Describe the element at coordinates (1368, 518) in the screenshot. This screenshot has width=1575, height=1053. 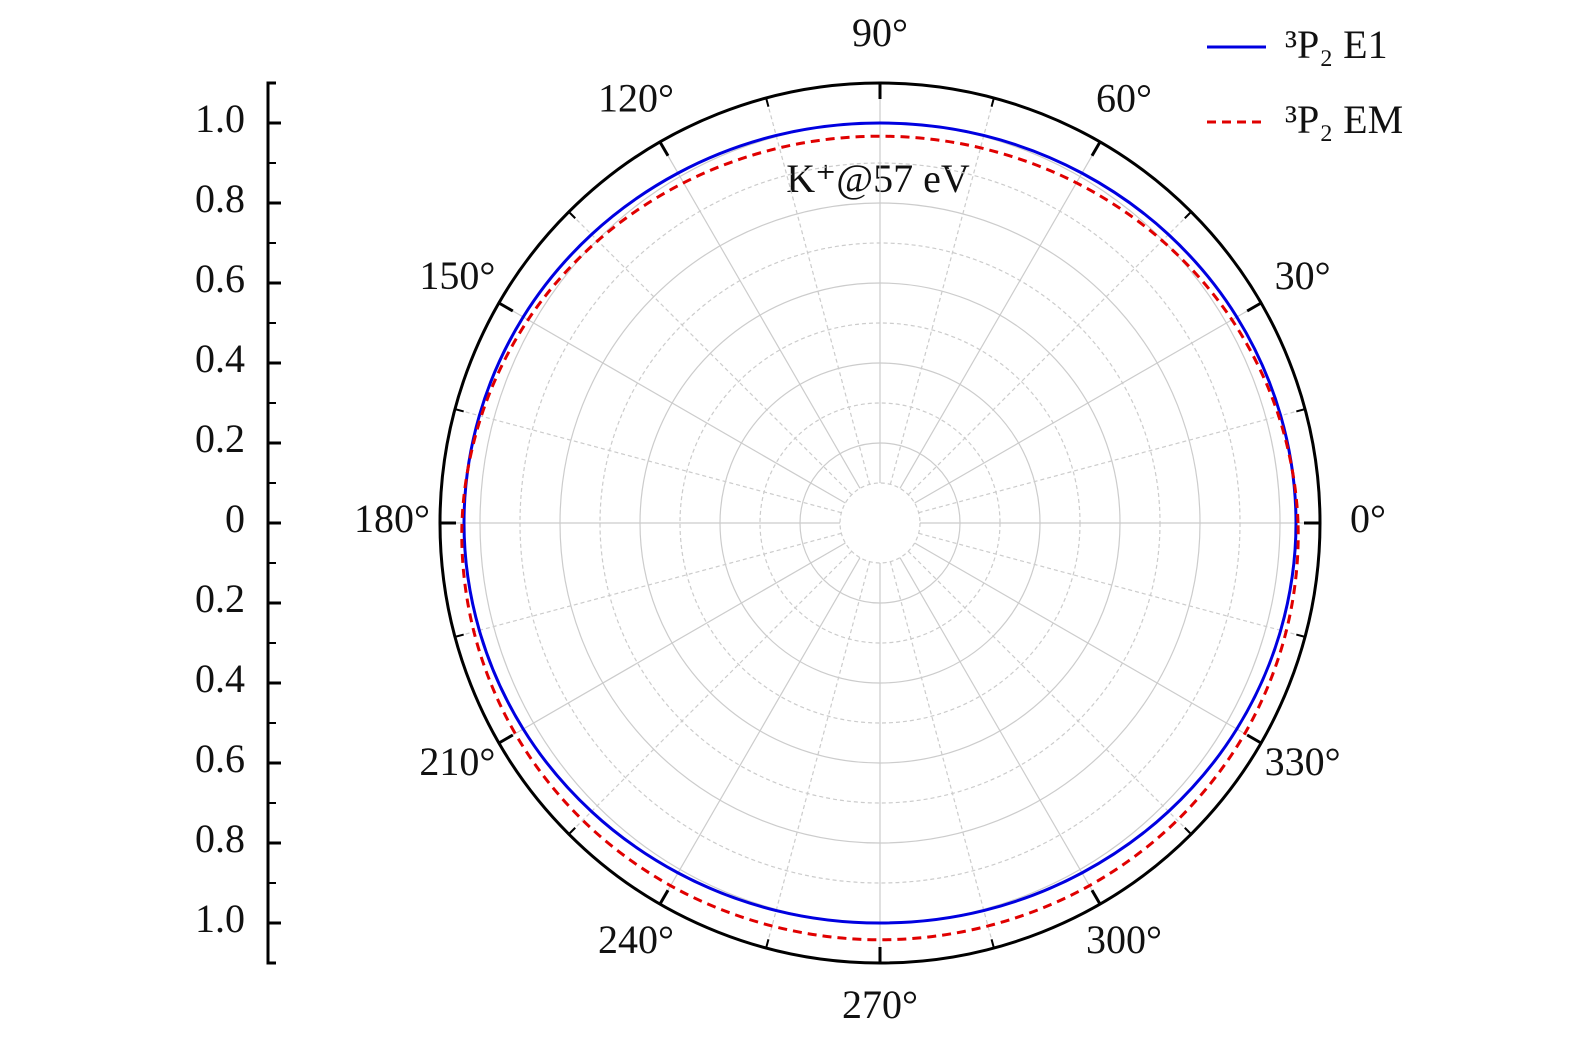
I see `theta-tick-label: 0°` at that location.